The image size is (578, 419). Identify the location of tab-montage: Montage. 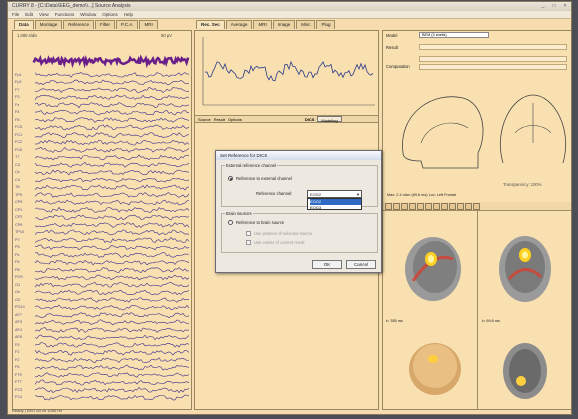
(48, 24).